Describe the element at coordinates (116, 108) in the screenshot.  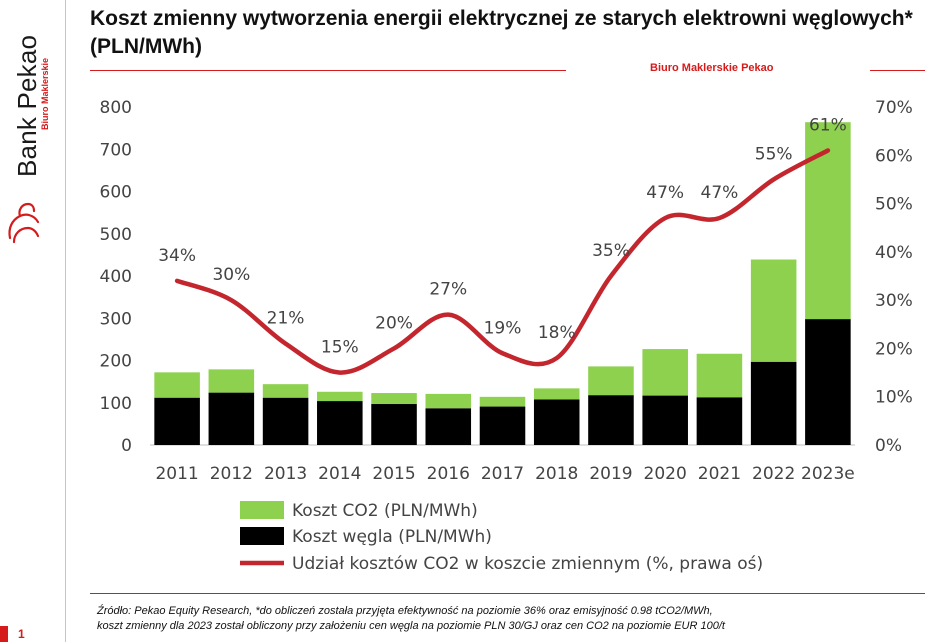
I see `y-left-tick-label: 800` at that location.